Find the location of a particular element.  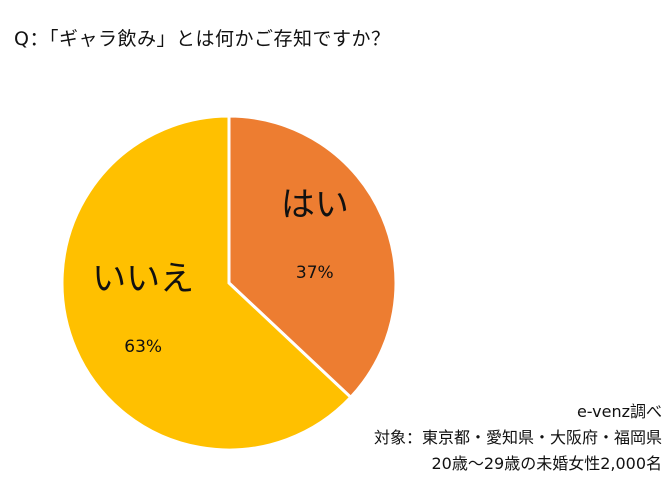

slice-value-label: 37% is located at coordinates (315, 273).